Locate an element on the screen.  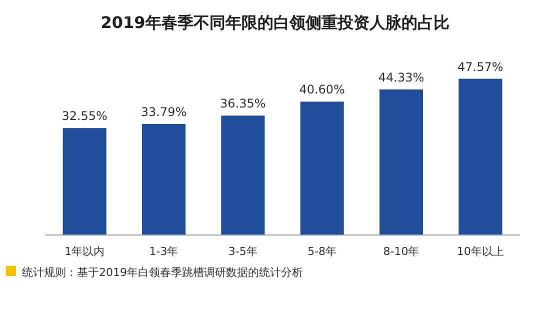
chart-title: 2019年春季不同年限的白领侧重投资人脉的占比 is located at coordinates (275, 22).